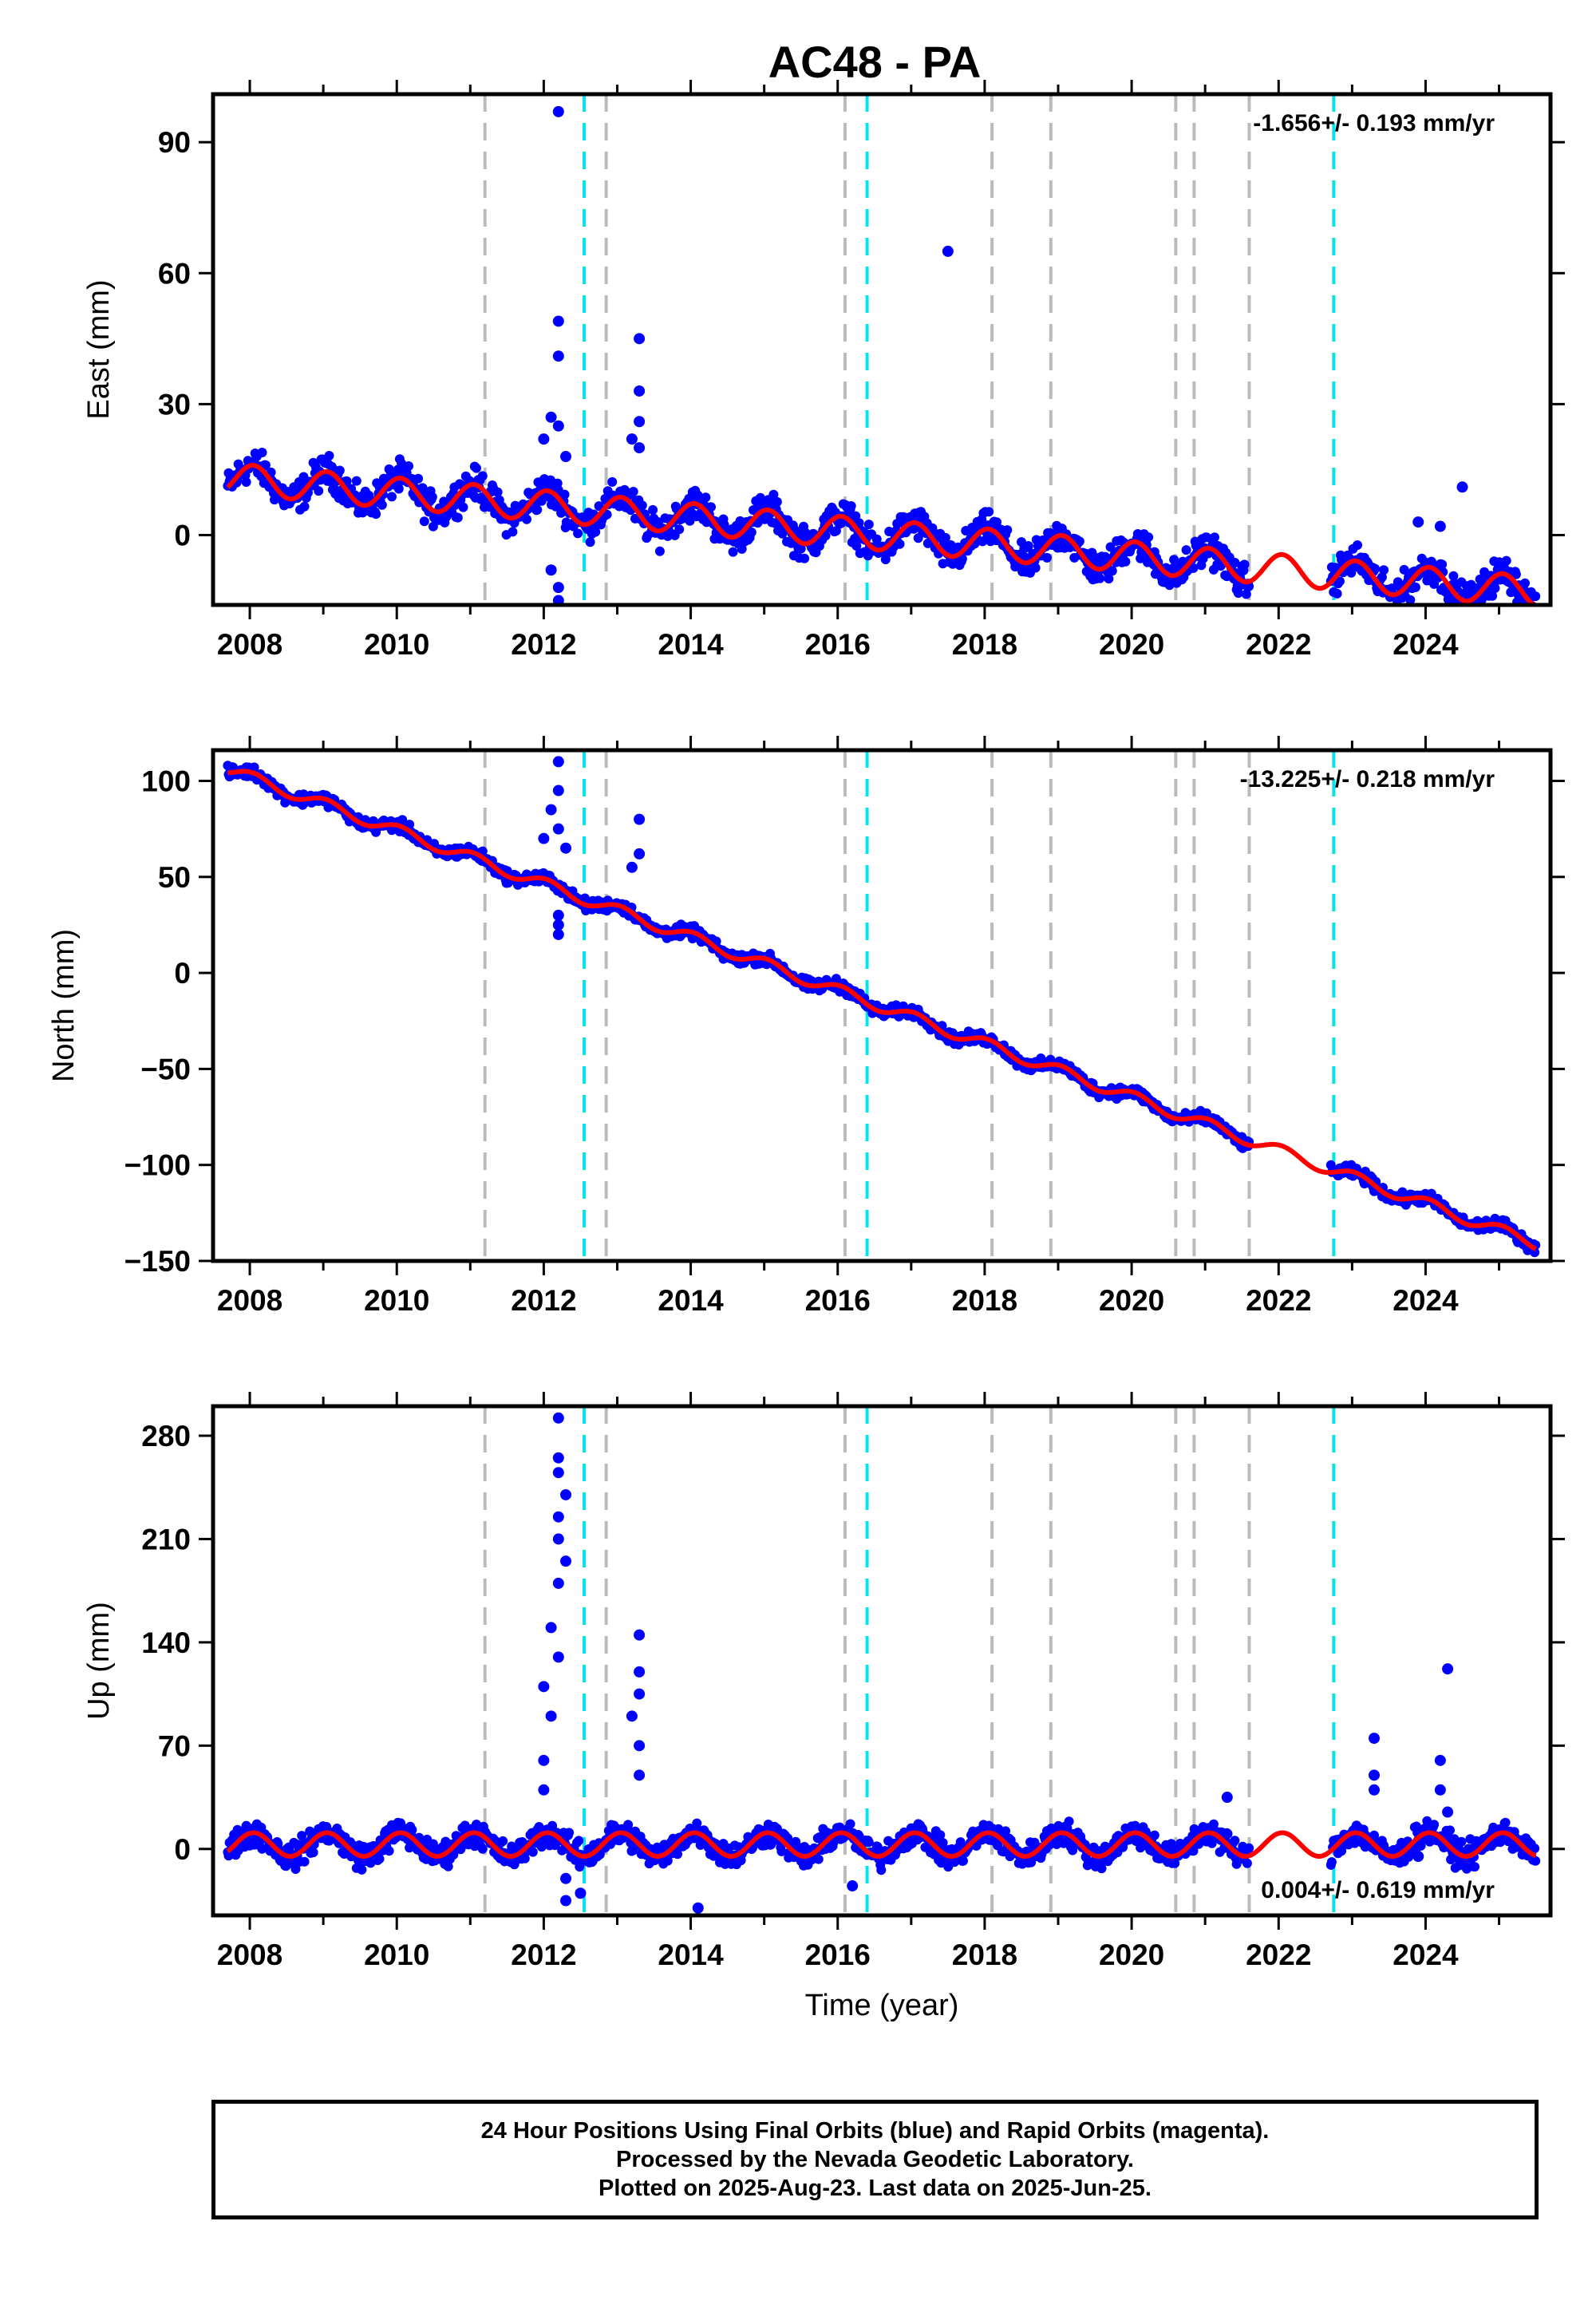 This screenshot has height=2316, width=1596. I want to click on x-tick-label: 2016, so click(838, 1955).